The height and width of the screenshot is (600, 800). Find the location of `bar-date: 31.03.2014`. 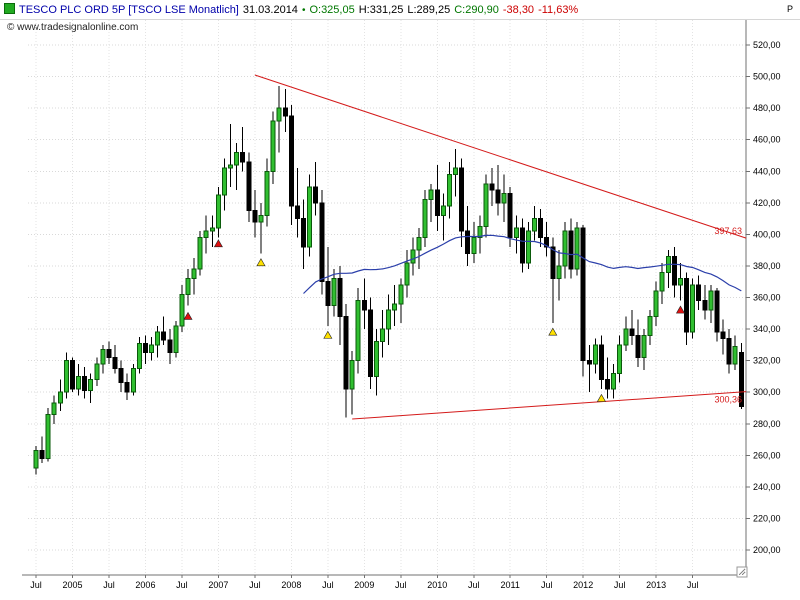

bar-date: 31.03.2014 is located at coordinates (270, 10).